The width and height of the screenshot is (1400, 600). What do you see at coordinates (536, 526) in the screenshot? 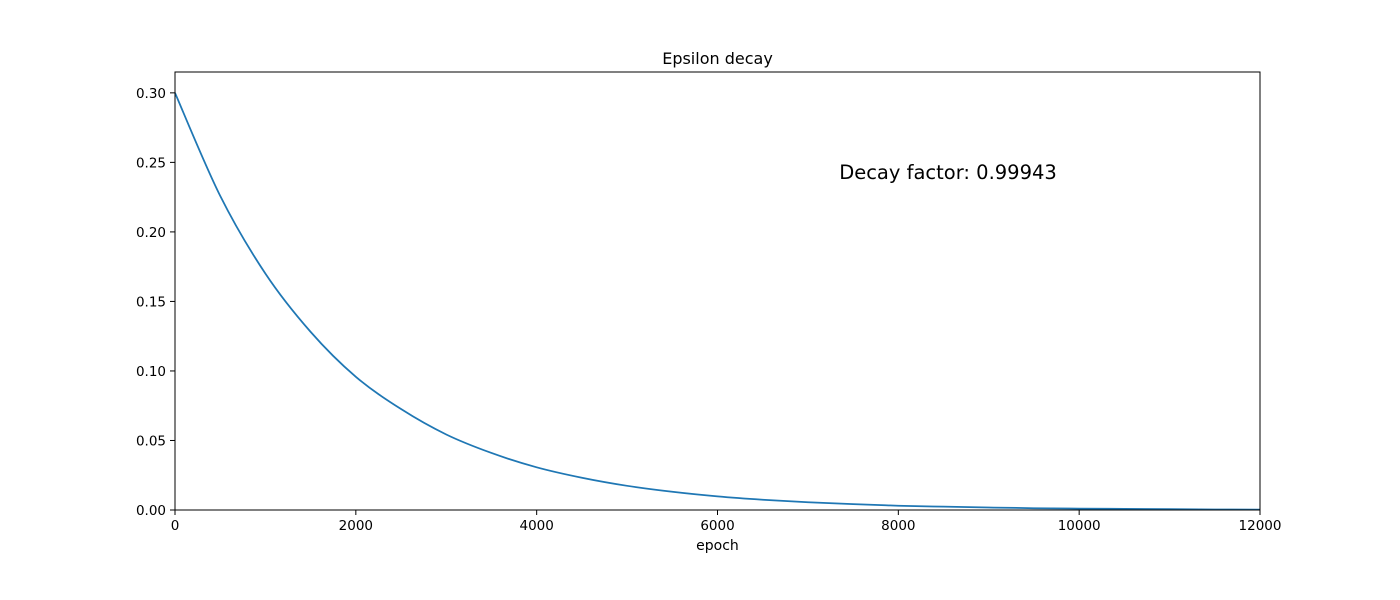
I see `x-tick-label: 4000` at bounding box center [536, 526].